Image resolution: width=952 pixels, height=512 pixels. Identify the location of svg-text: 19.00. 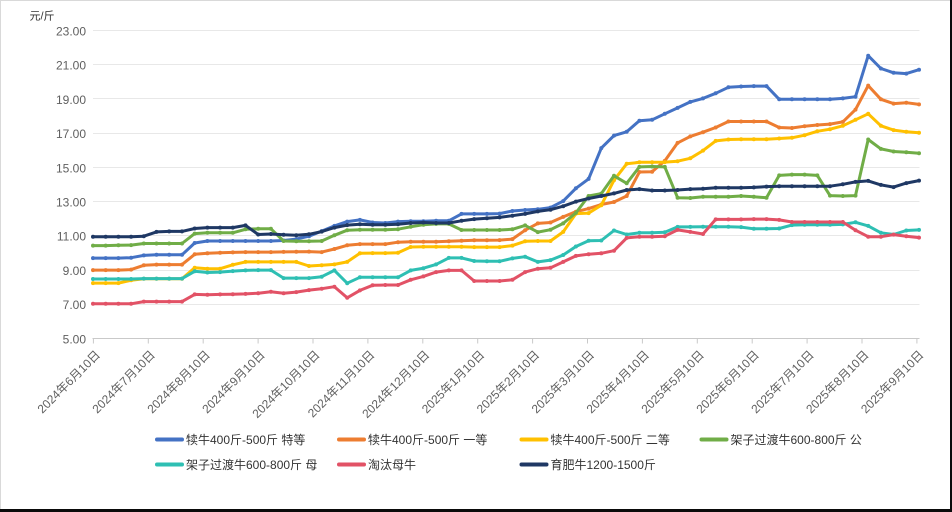
(71, 100).